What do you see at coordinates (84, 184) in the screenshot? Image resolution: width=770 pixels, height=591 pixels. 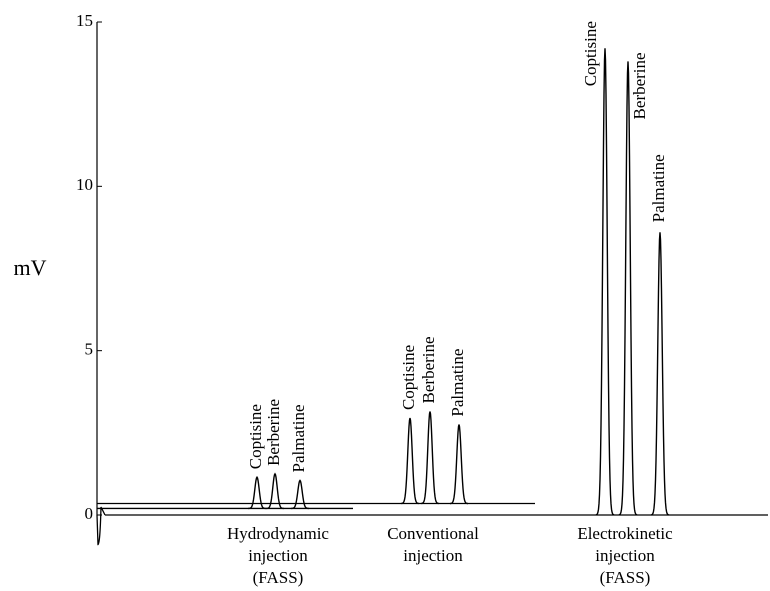 I see `y-tick-label: 10` at bounding box center [84, 184].